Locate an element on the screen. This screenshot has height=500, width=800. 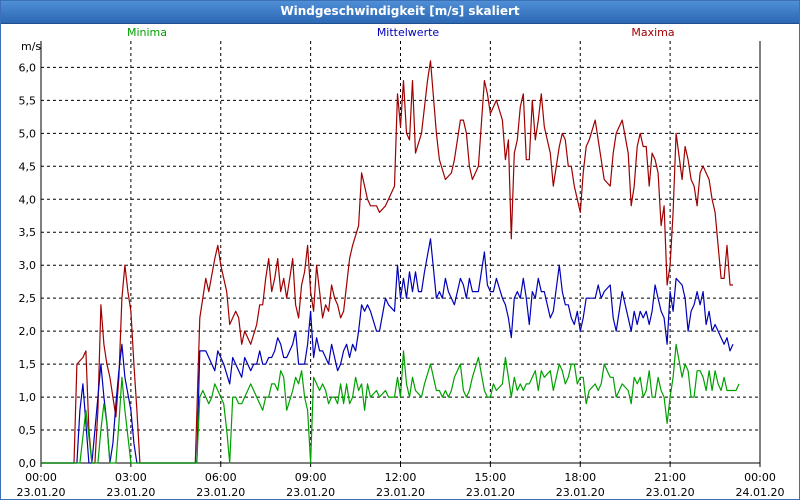
x-tick-time: 03:00 is located at coordinates (131, 477).